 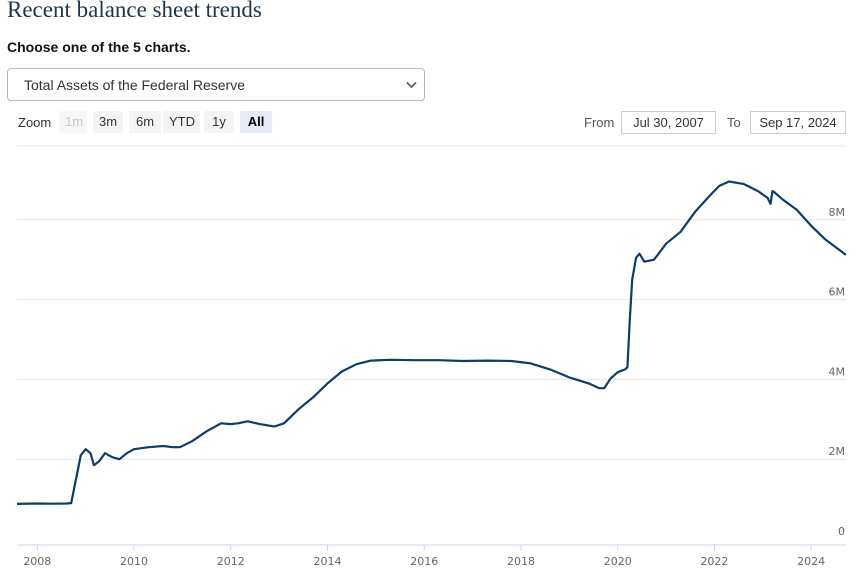 What do you see at coordinates (108, 122) in the screenshot?
I see `zoom-button-3m: 3m` at bounding box center [108, 122].